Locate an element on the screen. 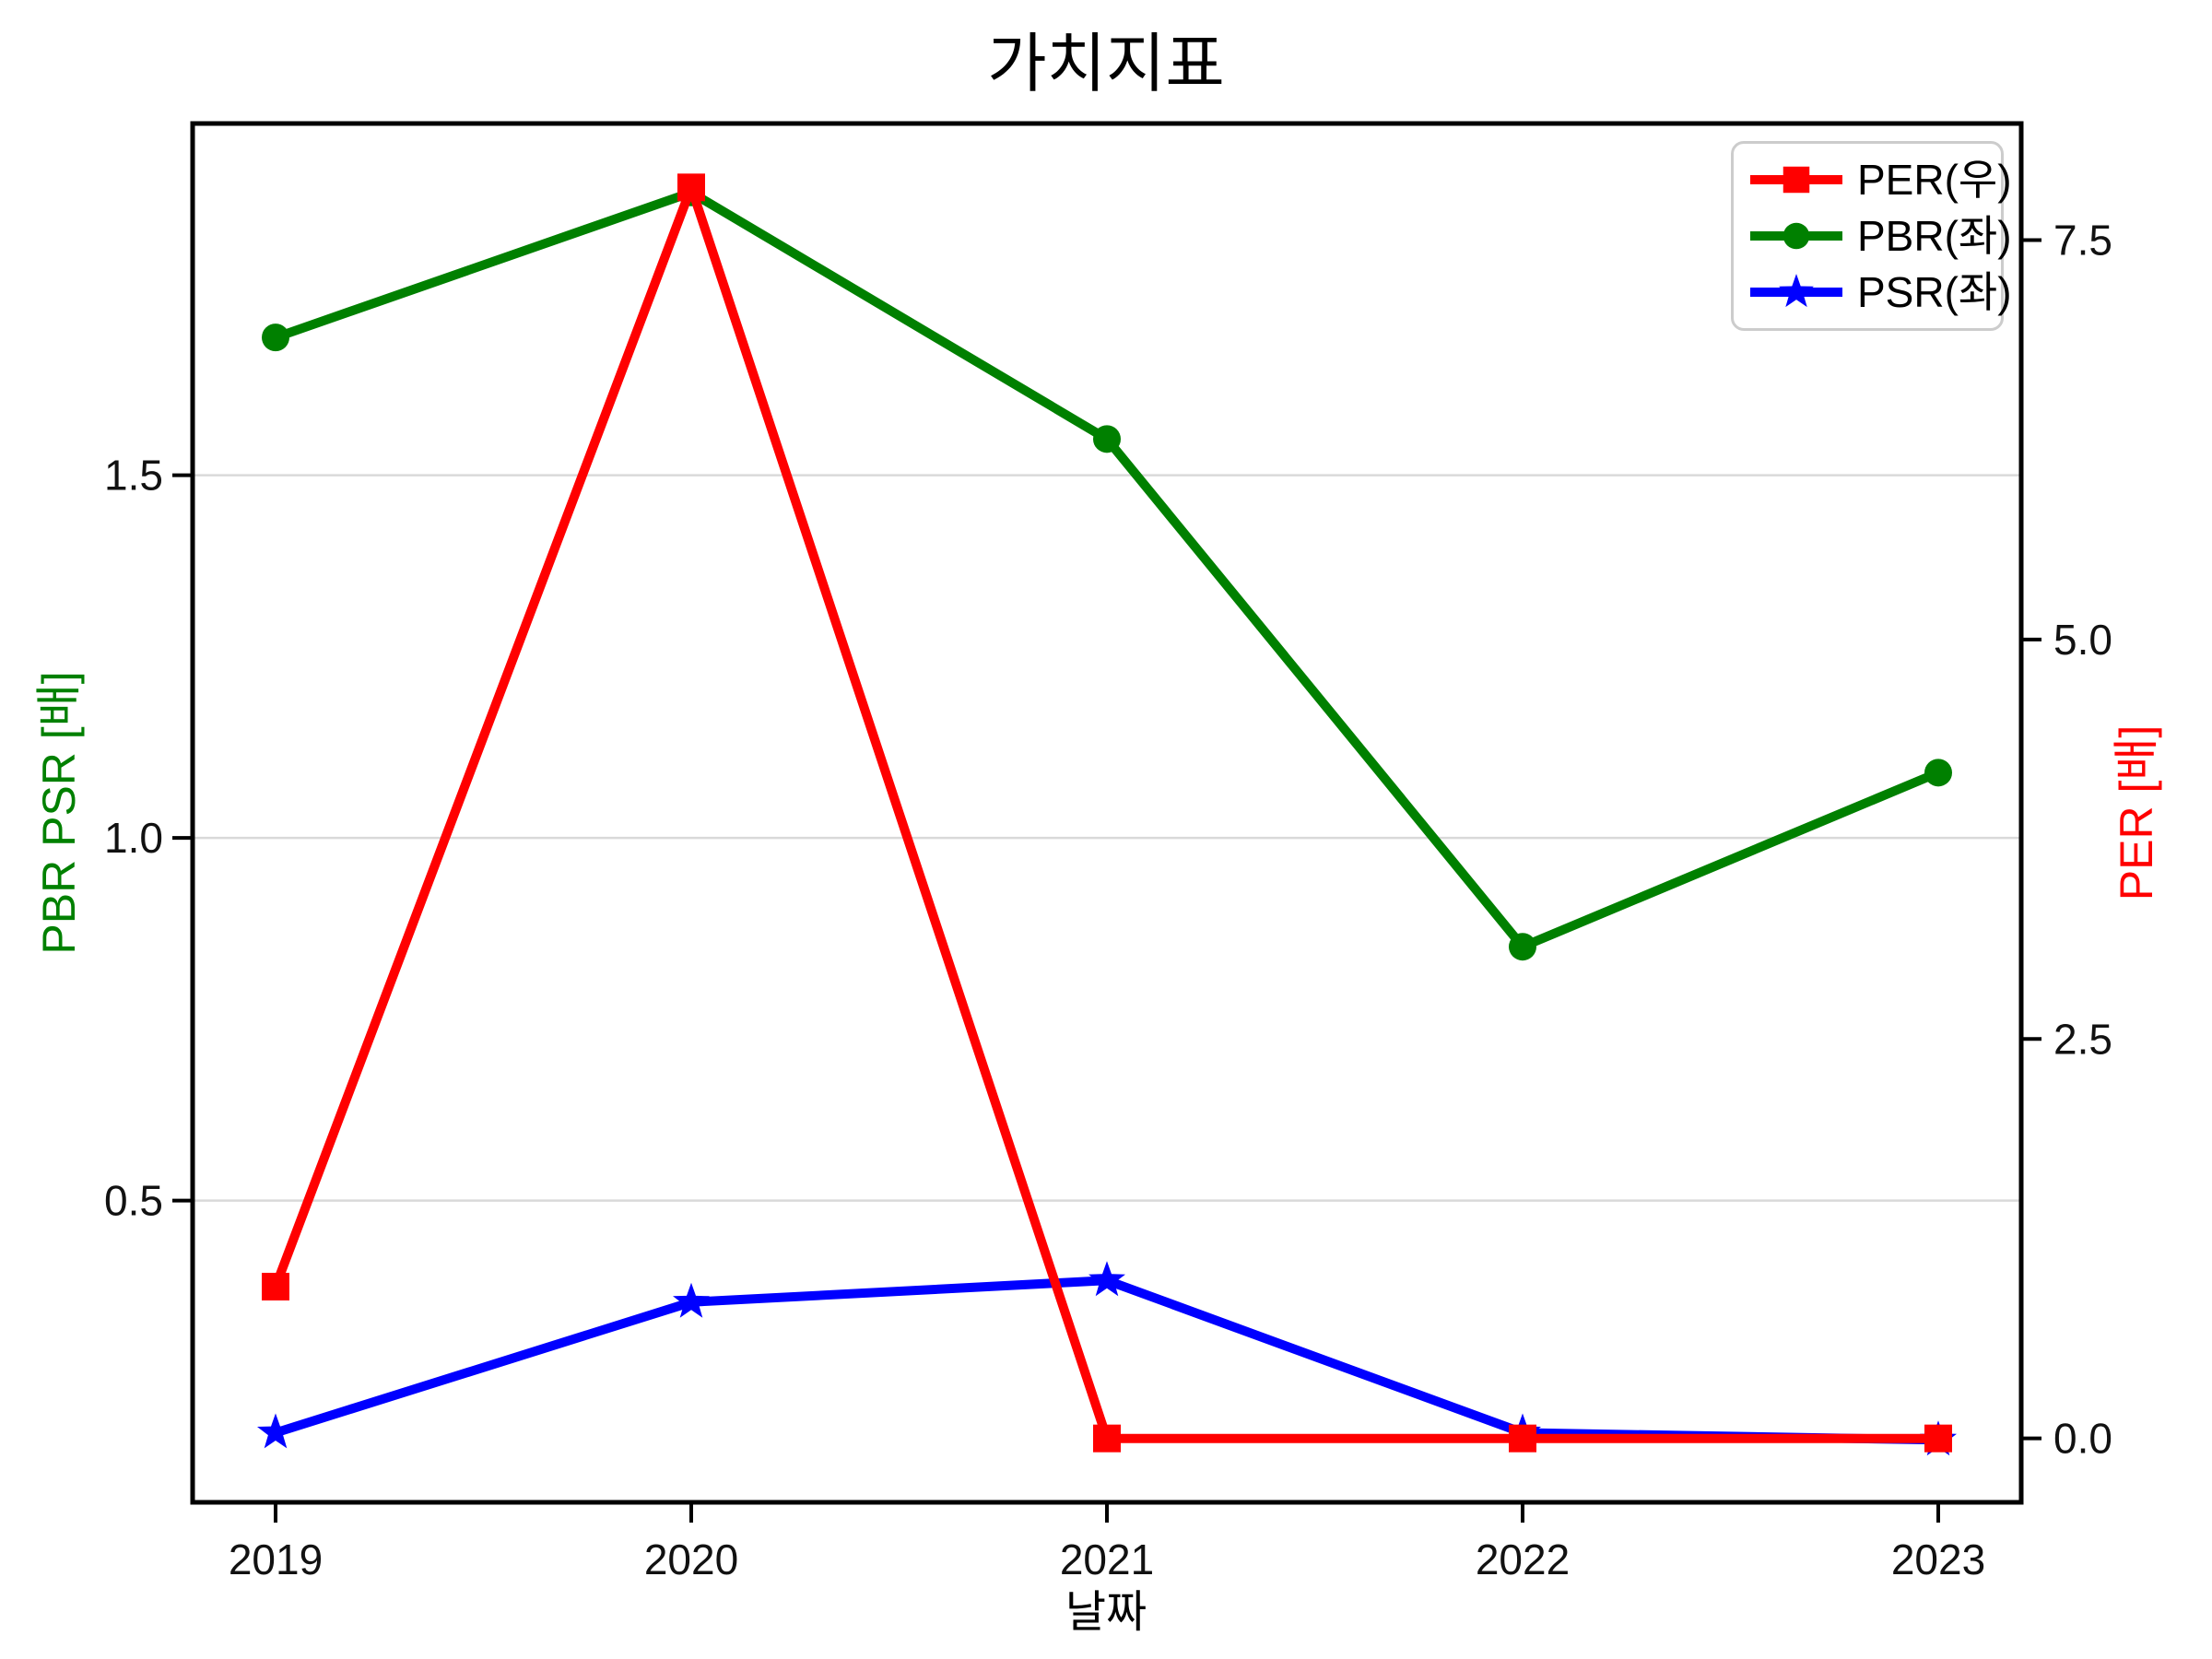 The height and width of the screenshot is (1659, 2212). legend-item-psr: PSR(좌) is located at coordinates (1880, 292).